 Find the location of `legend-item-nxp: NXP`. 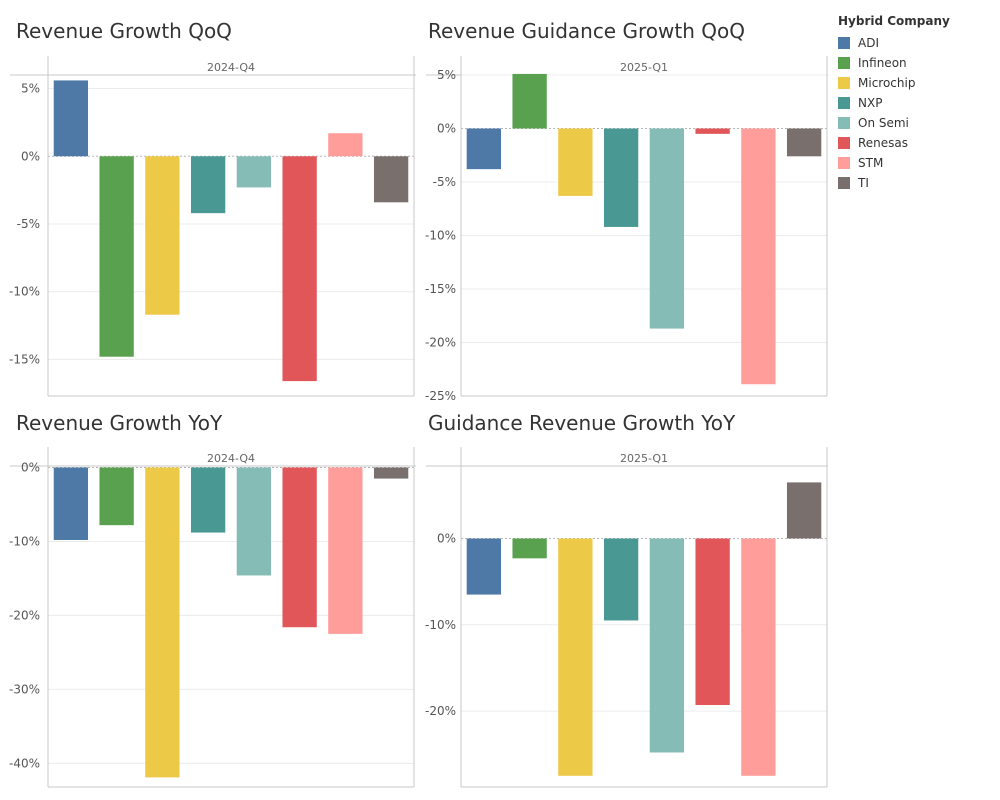

legend-item-nxp: NXP is located at coordinates (894, 103).